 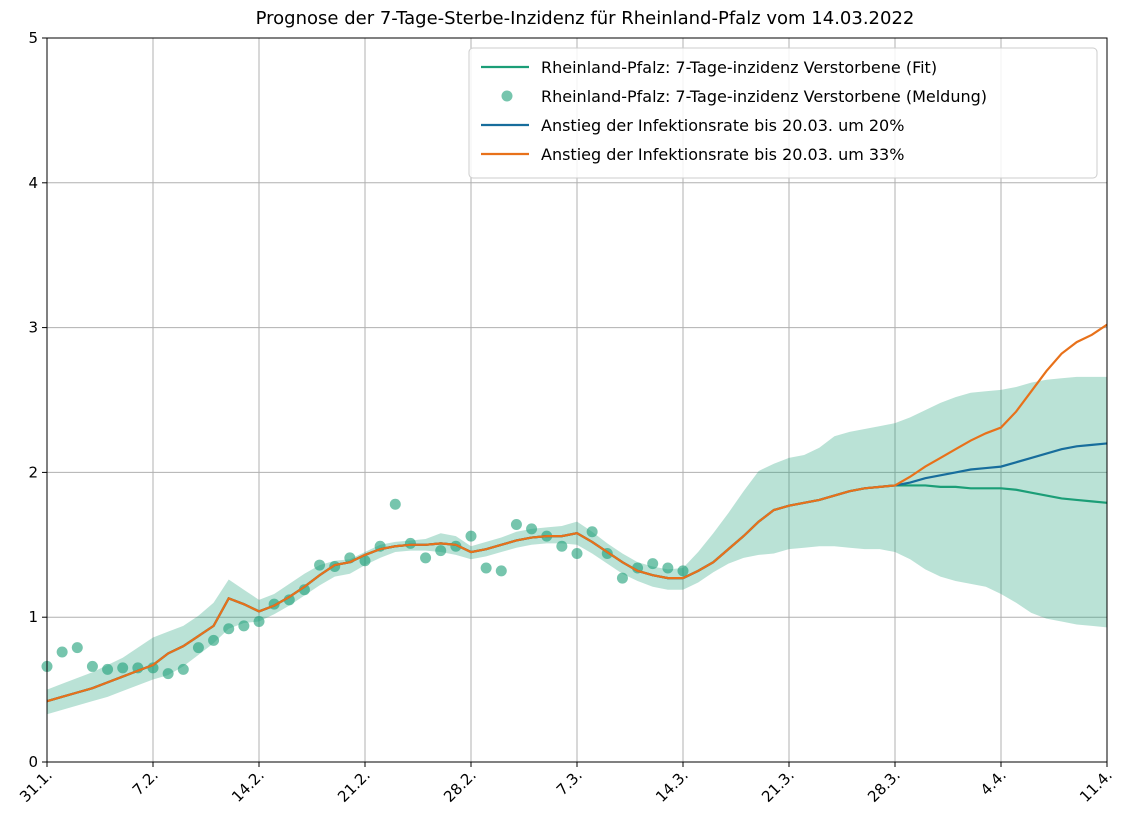 What do you see at coordinates (778, 786) in the screenshot?
I see `x-tick-label: 21.3.` at bounding box center [778, 786].